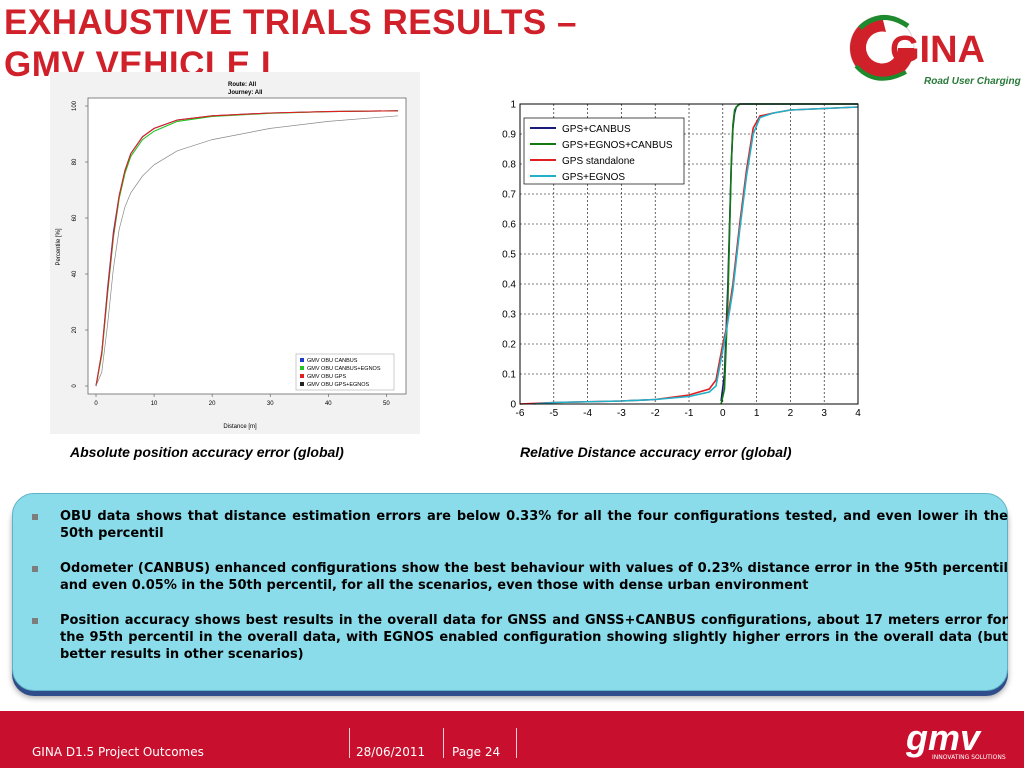 The image size is (1024, 768). Describe the element at coordinates (290, 22) in the screenshot. I see `slide-title-line1: EXHAUSTIVE TRIALS RESULTS –` at that location.